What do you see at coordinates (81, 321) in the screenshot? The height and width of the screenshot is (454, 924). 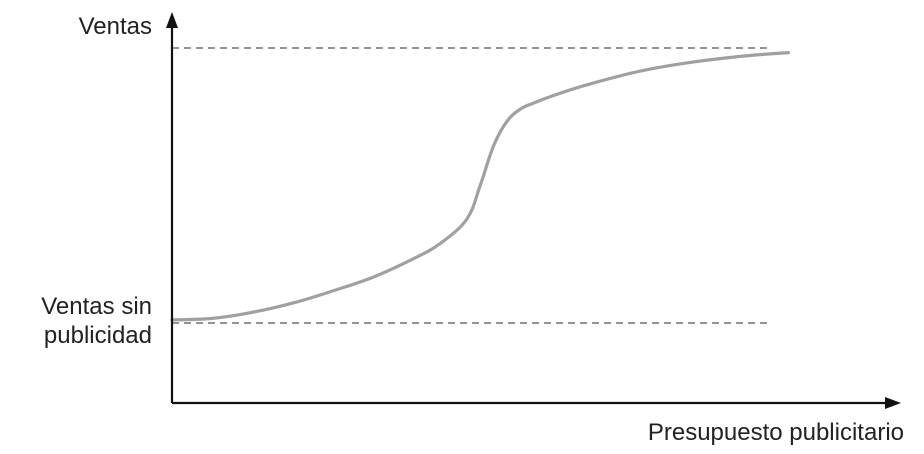 I see `lower-reference-label: Ventas sin publicidad` at bounding box center [81, 321].